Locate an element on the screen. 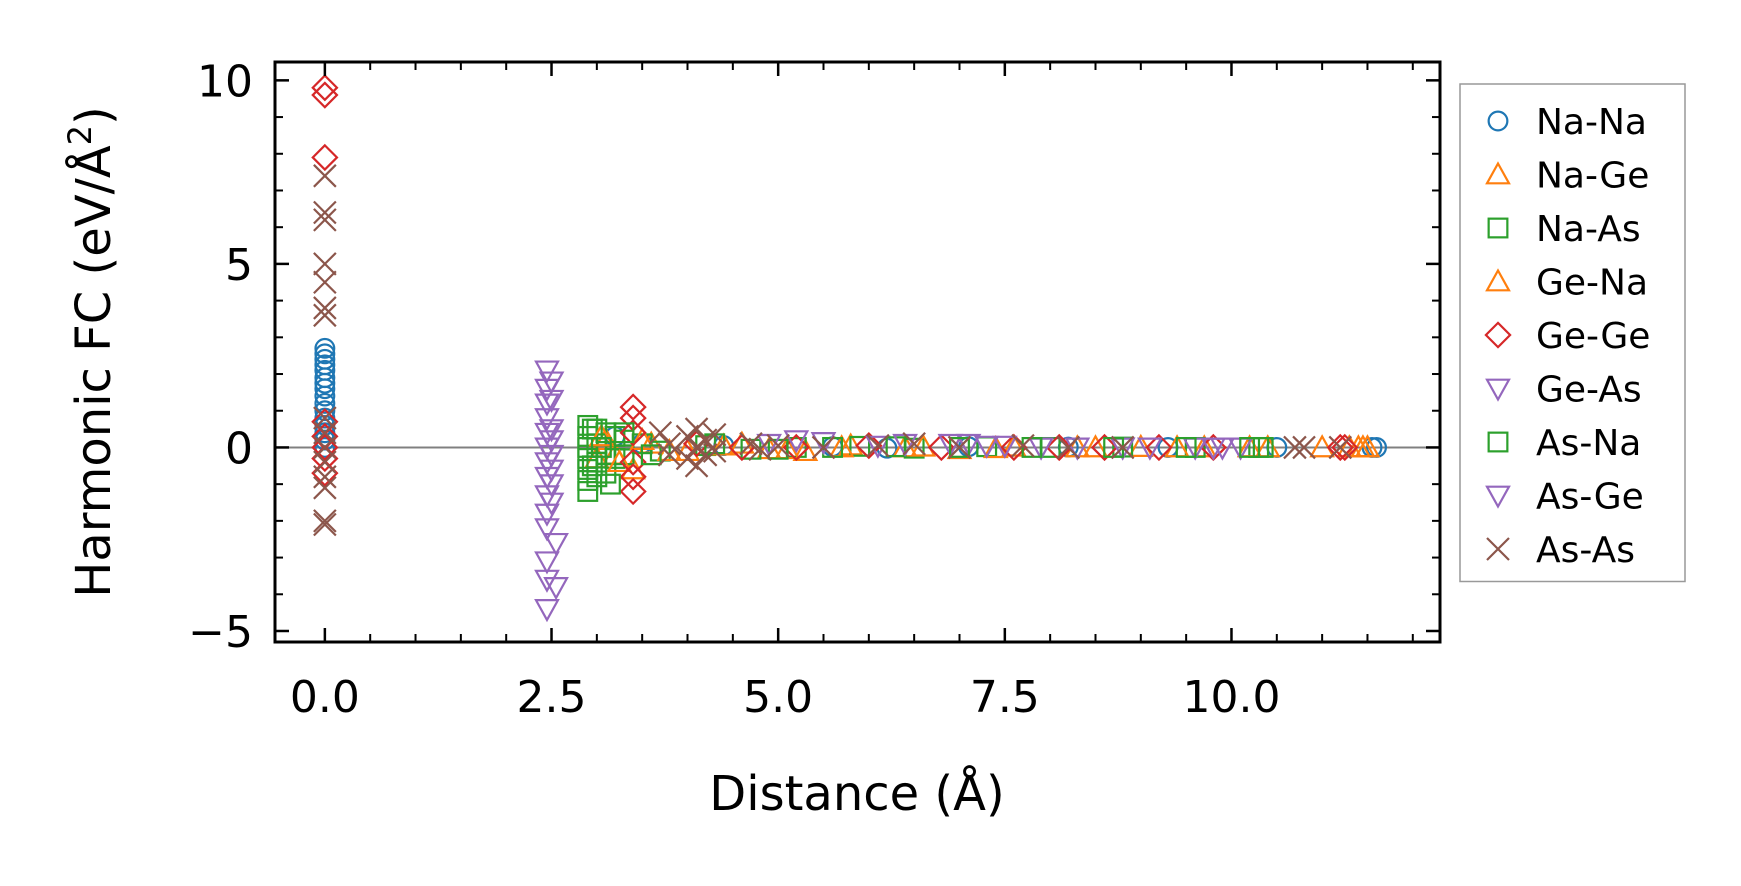  y-tick-label: 5 is located at coordinates (239, 265).